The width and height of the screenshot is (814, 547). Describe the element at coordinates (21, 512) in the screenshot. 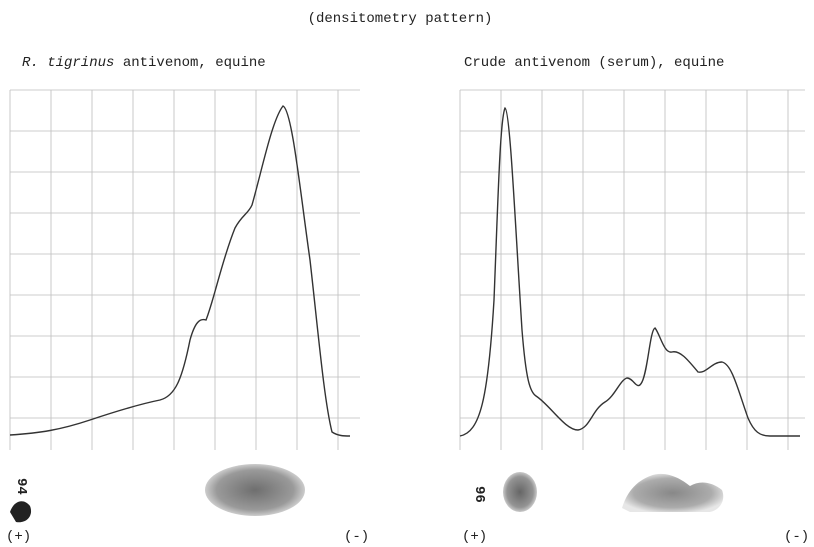

I see `mark-blob` at that location.